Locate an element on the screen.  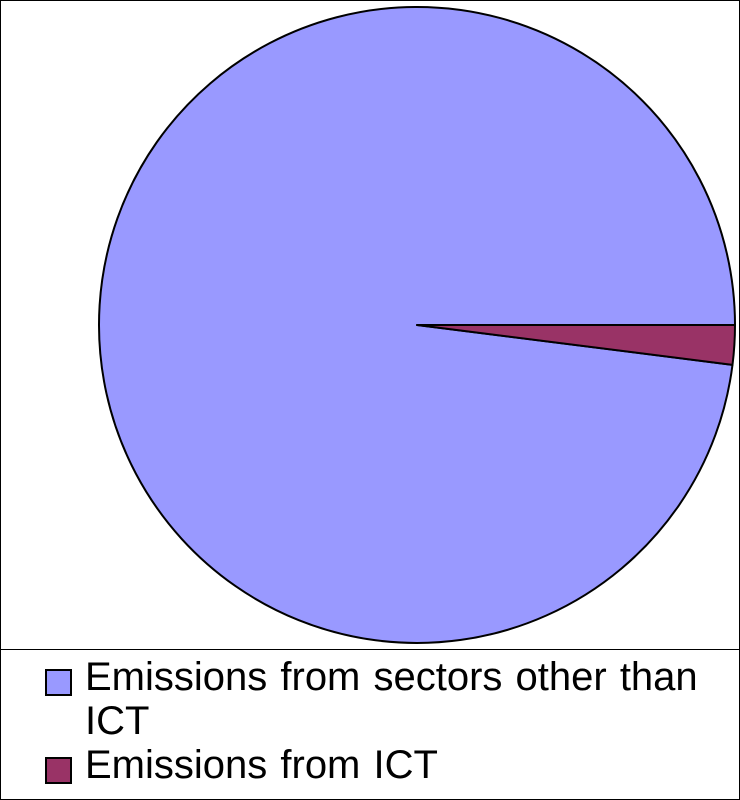
legend-swatch-ict is located at coordinates (58, 770).